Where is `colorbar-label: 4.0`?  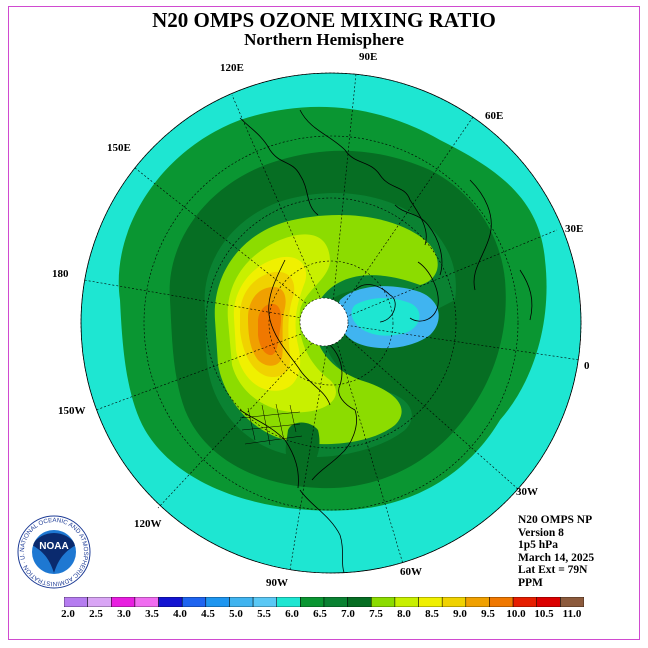
colorbar-label: 4.0 is located at coordinates (180, 614).